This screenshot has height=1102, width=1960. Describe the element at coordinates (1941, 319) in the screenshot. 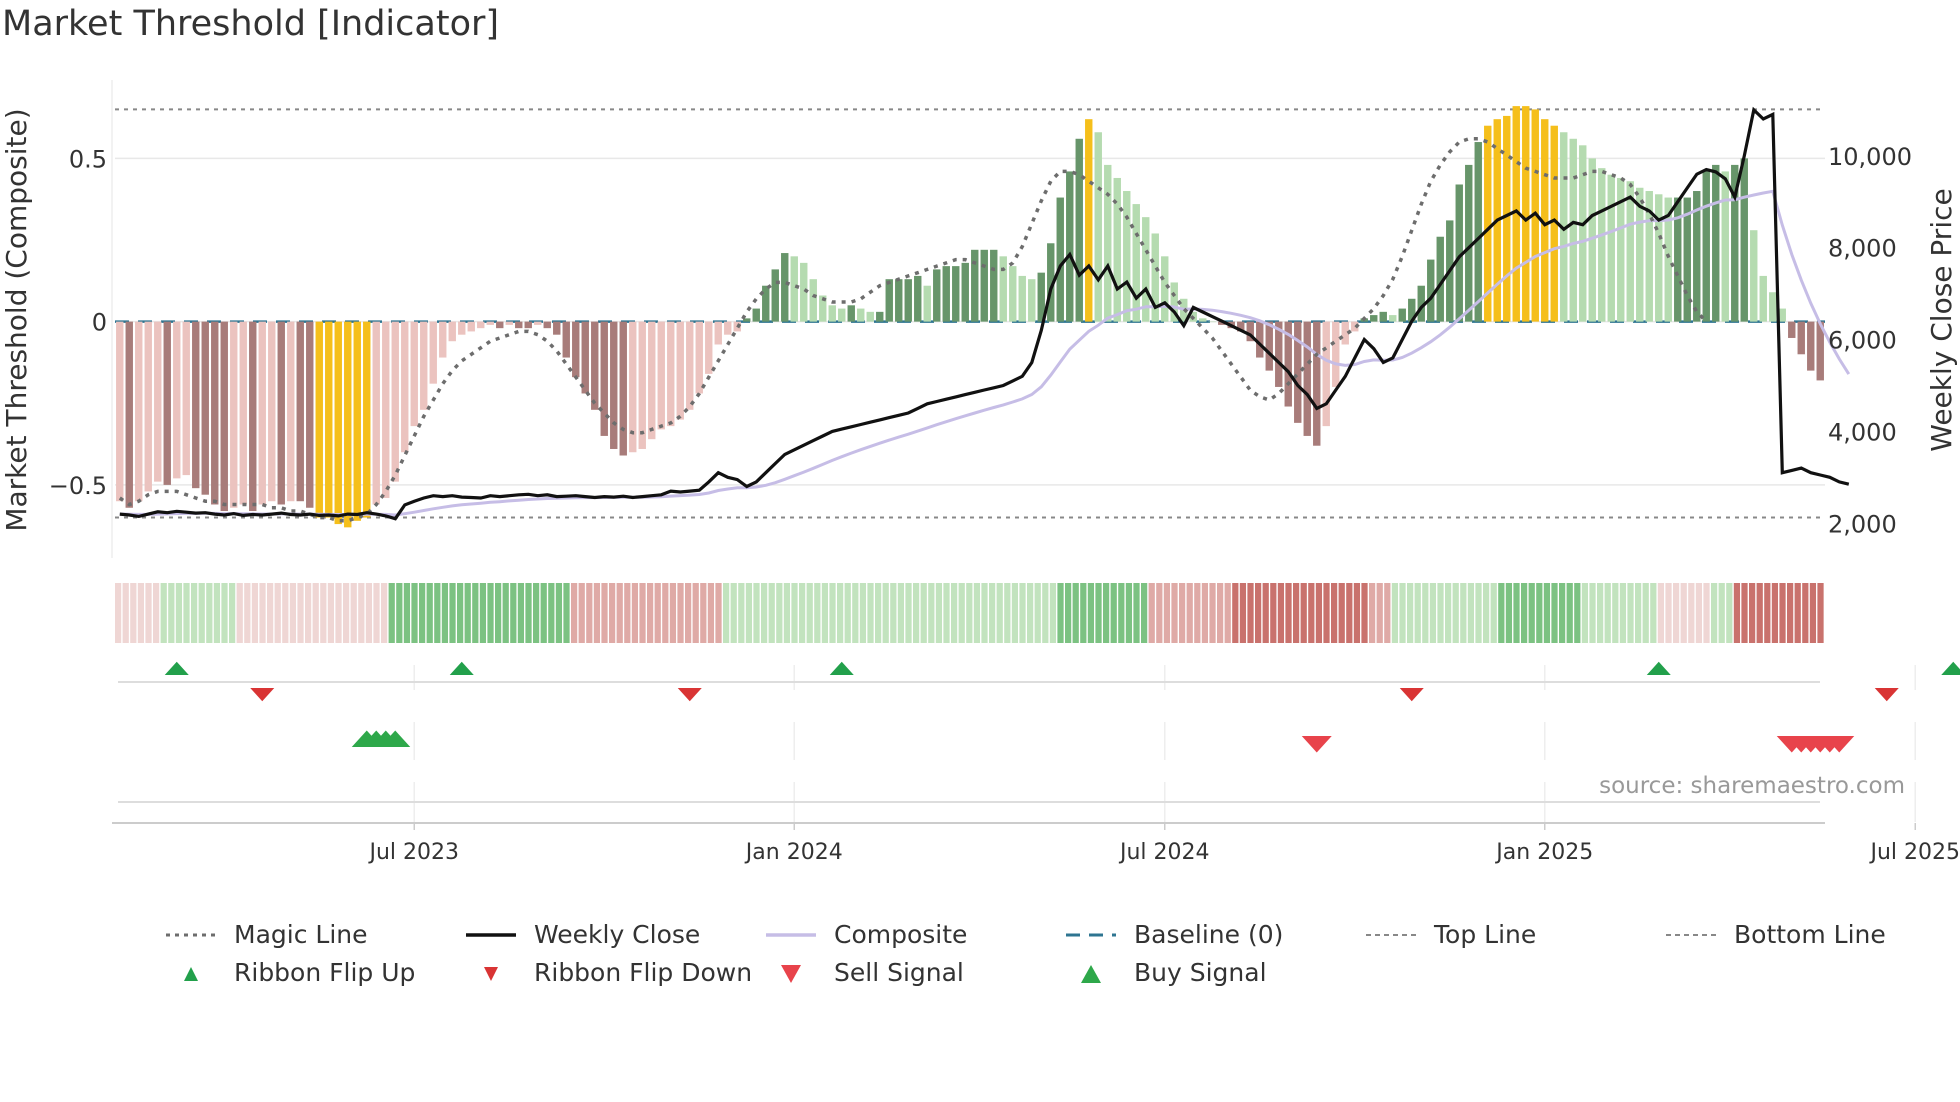

I see `y2-axis-label: Weekly Close Price` at that location.